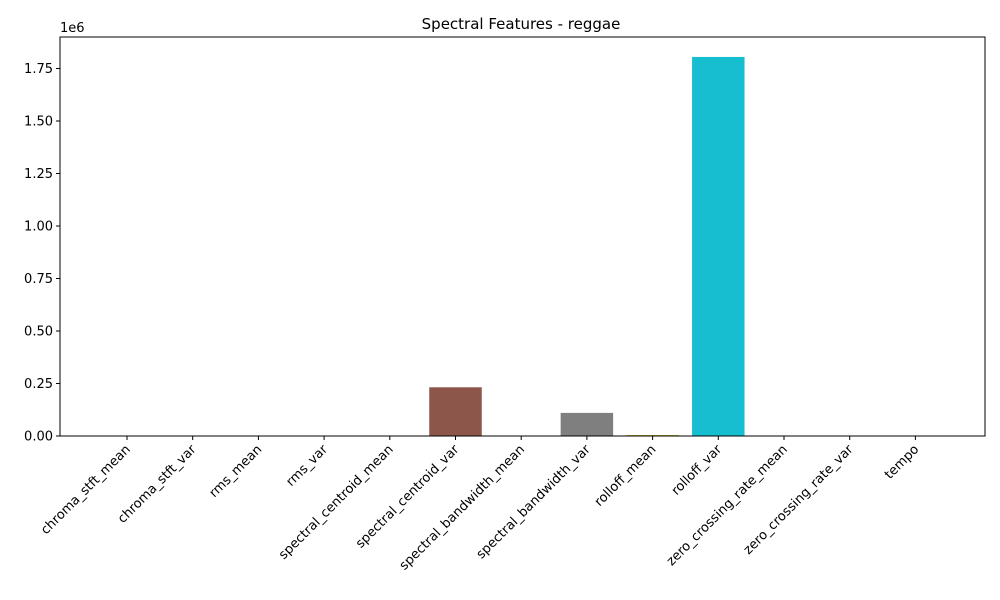 The height and width of the screenshot is (600, 1000). What do you see at coordinates (38, 437) in the screenshot?
I see `y-tick-label: 0.00` at bounding box center [38, 437].